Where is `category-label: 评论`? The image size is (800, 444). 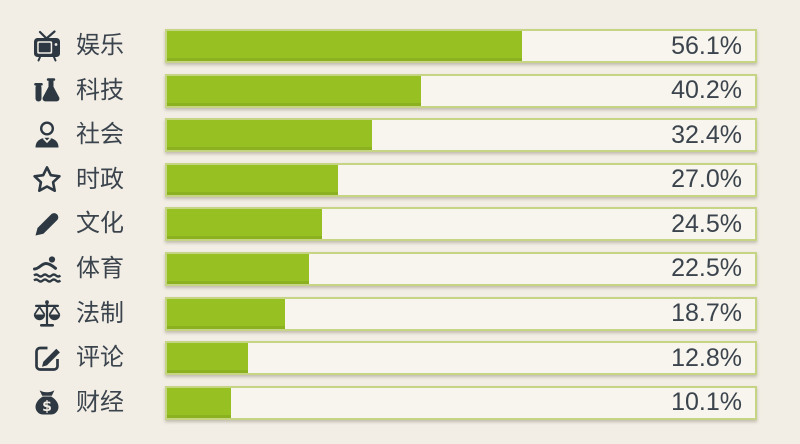
category-label: 评论 is located at coordinates (100, 358).